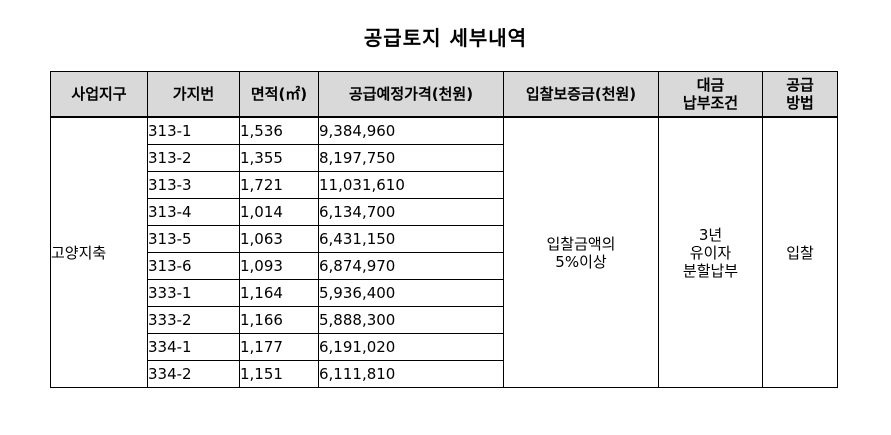  I want to click on lot-cell: 333-1, so click(193, 293).